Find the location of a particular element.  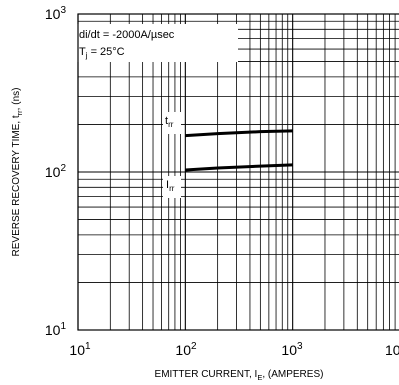

series-line-irr is located at coordinates (239, 167).